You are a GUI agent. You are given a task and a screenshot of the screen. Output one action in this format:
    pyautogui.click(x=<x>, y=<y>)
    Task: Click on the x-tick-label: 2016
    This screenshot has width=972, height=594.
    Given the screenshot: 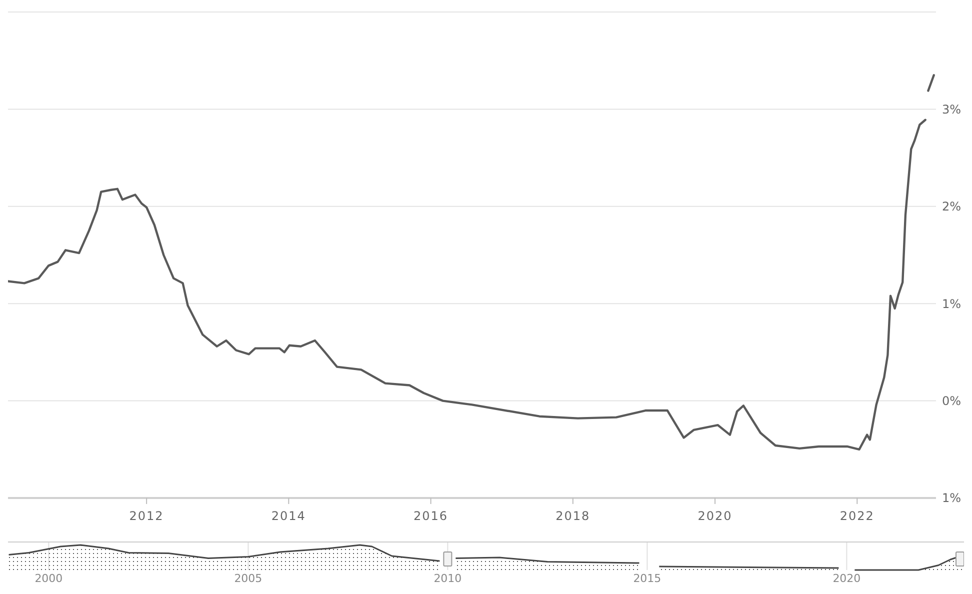 What is the action you would take?
    pyautogui.click(x=431, y=516)
    